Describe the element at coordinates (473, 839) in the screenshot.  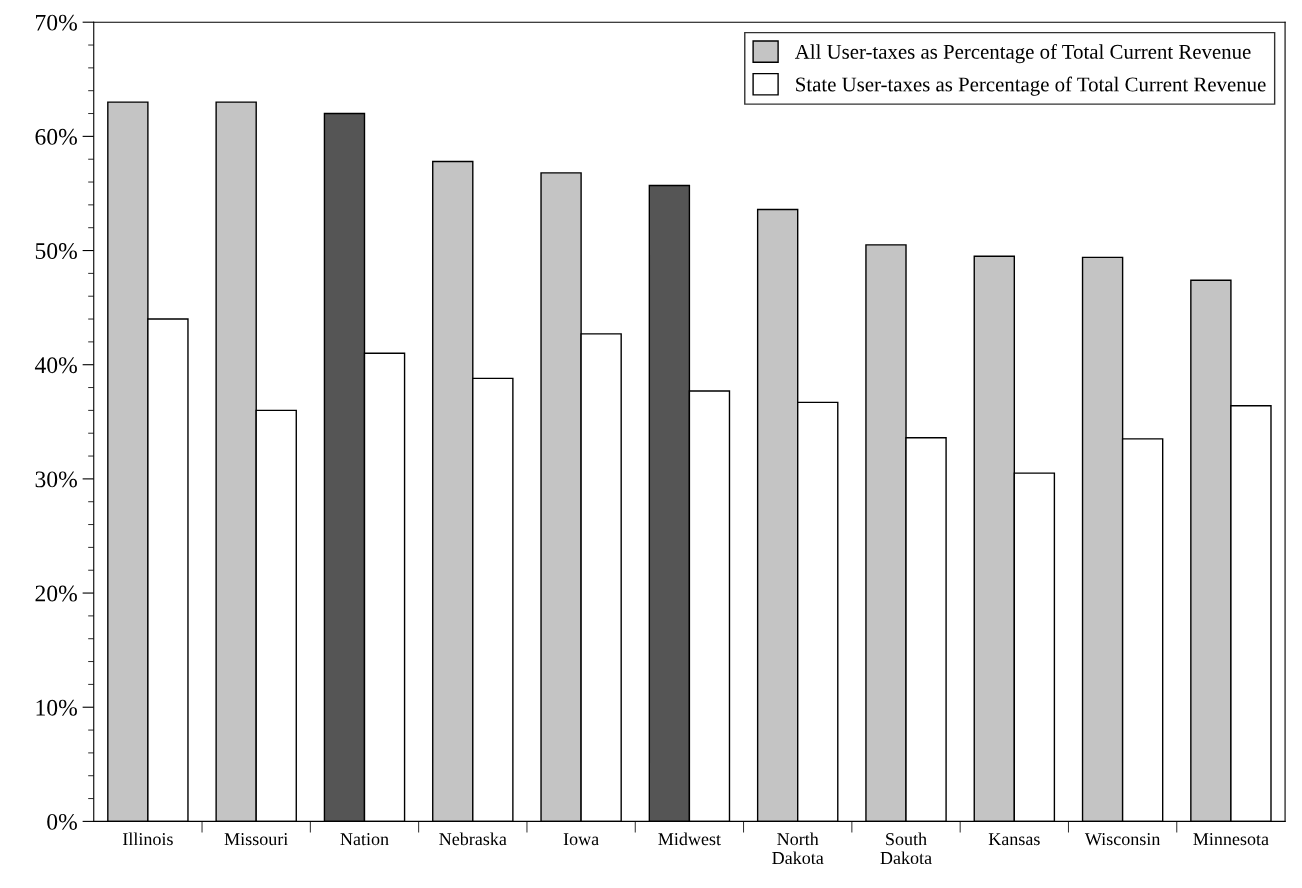
I see `x-tick-label: Nebraska` at that location.